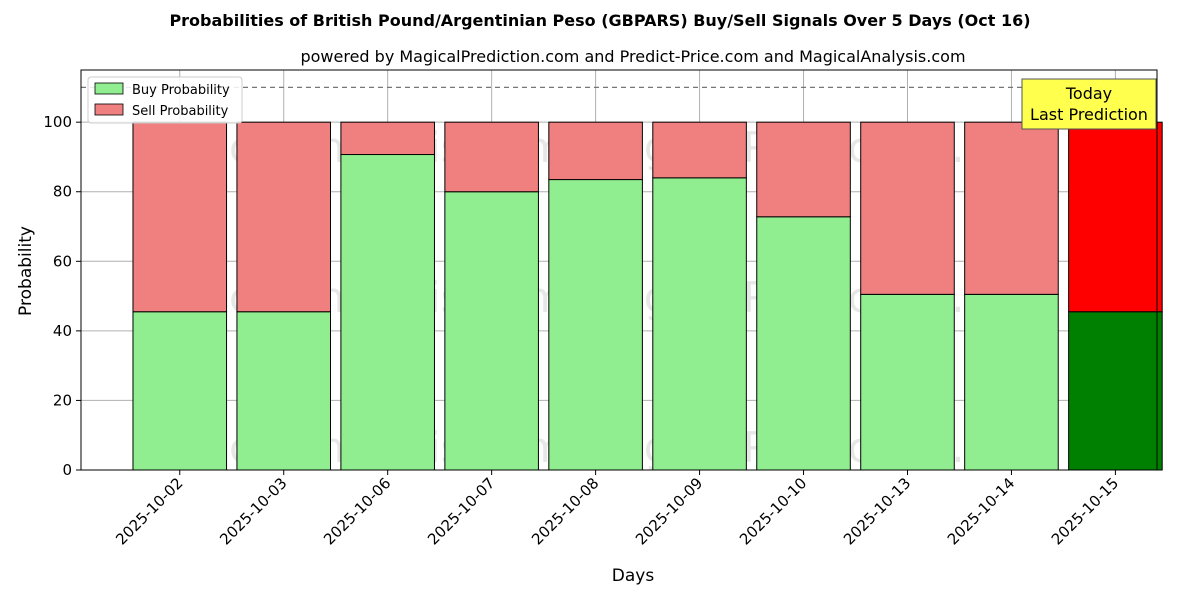  I want to click on x-tick-label: 2025-10-06, so click(357, 511).